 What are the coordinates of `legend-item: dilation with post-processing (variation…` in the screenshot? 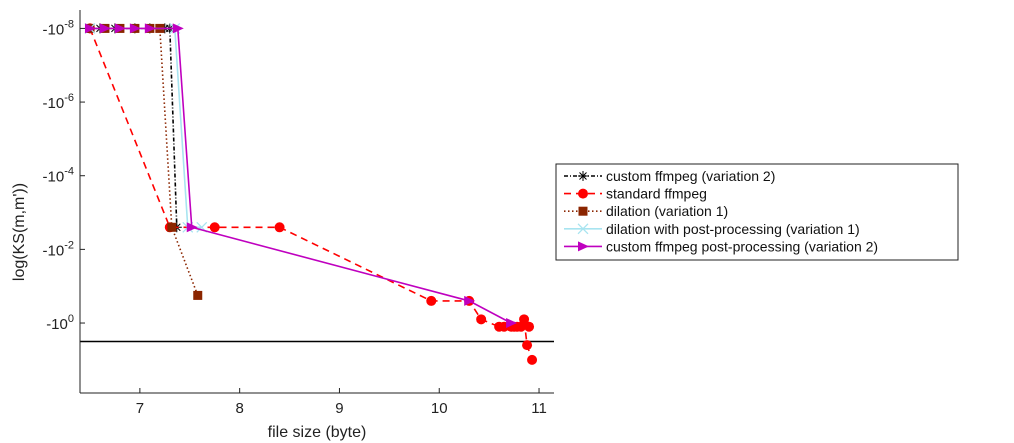 It's located at (712, 229).